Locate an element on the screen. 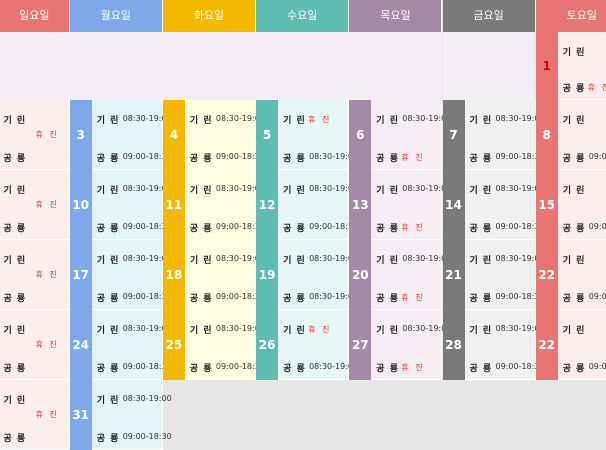  date-strip: 14 is located at coordinates (453, 205).